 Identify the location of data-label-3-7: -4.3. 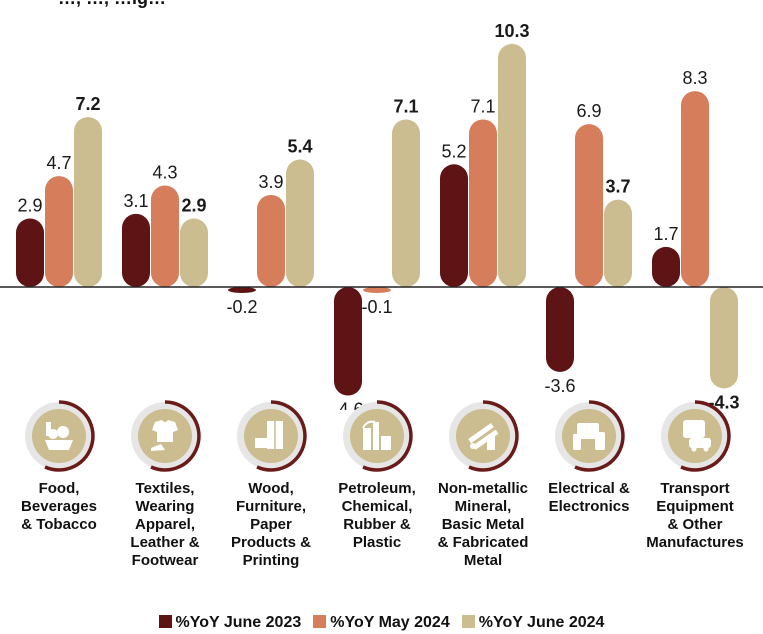
(723, 401).